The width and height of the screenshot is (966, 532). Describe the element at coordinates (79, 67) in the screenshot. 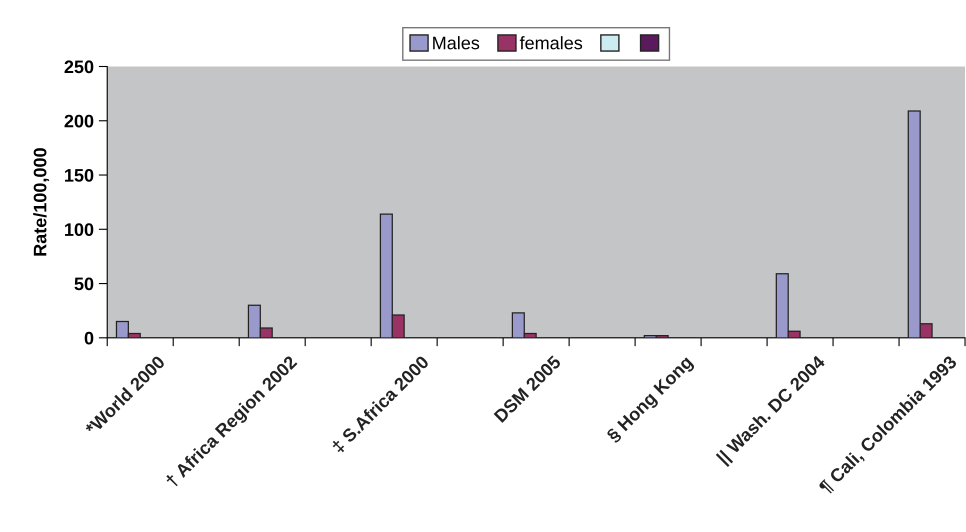

I see `y-tick-label: 250` at that location.